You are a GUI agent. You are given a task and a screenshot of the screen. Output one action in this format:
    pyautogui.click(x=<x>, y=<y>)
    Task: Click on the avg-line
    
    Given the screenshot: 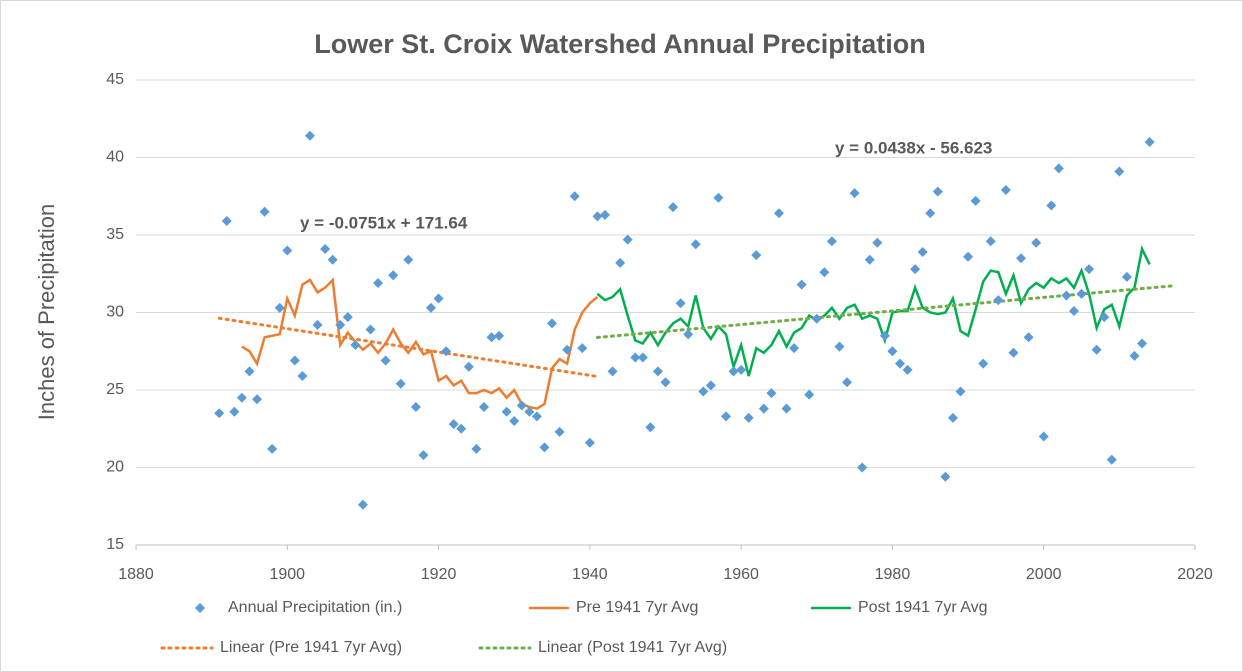 What is the action you would take?
    pyautogui.click(x=873, y=311)
    